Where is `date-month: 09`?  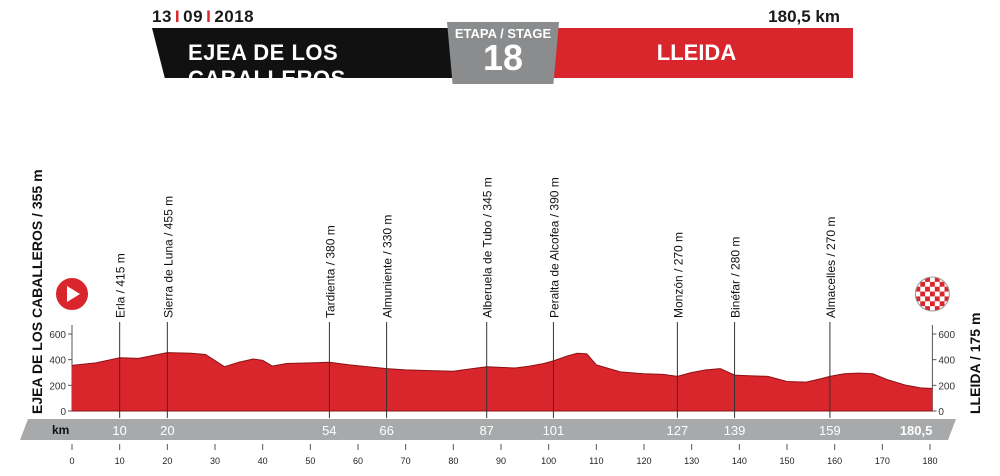
date-month: 09 is located at coordinates (193, 16).